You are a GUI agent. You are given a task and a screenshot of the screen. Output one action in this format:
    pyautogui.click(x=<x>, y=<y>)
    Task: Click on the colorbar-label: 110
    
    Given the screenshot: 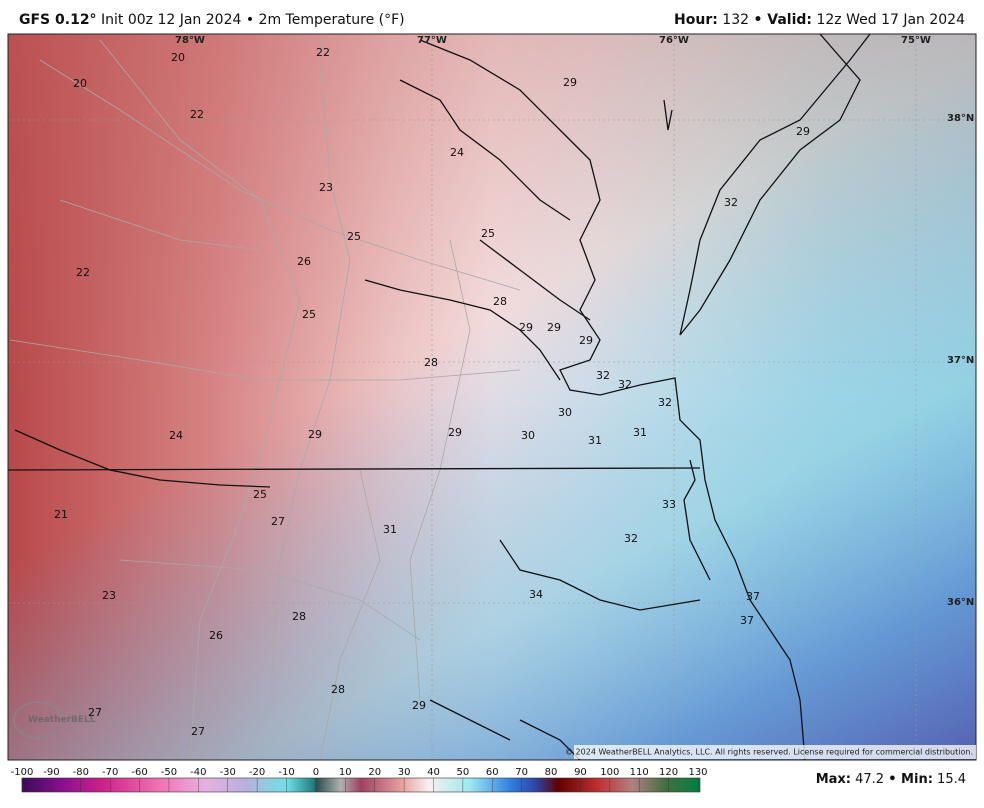 What is the action you would take?
    pyautogui.click(x=639, y=772)
    